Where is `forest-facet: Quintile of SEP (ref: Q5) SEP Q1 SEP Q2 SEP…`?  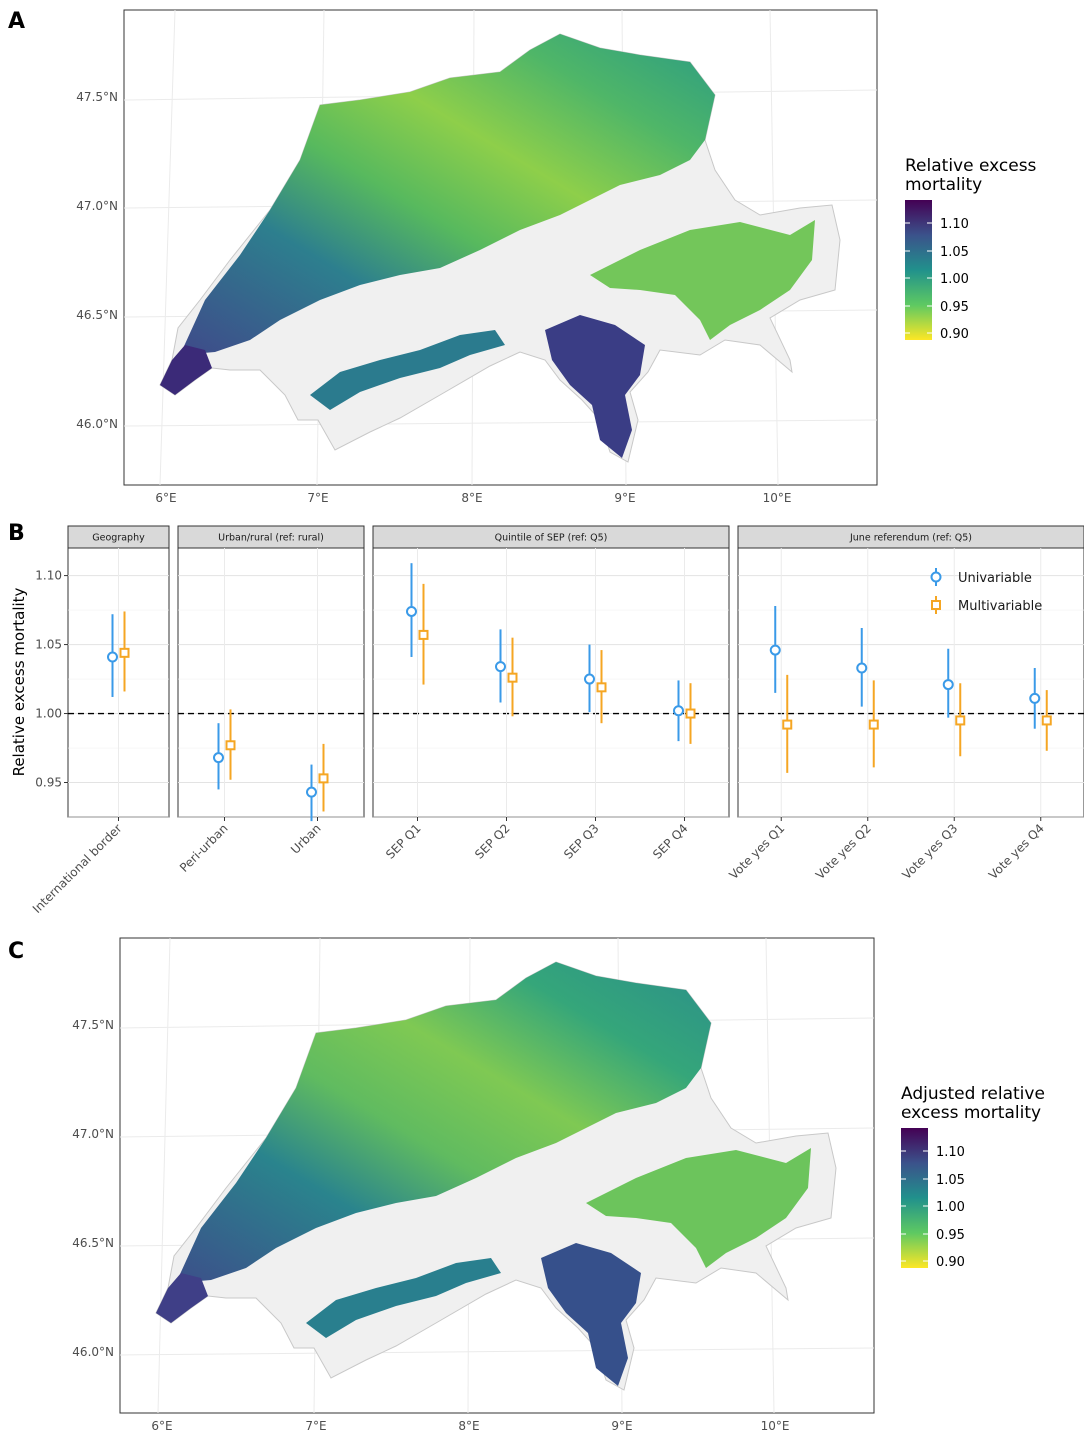 forest-facet: Quintile of SEP (ref: Q5) SEP Q1 SEP Q2 SEP… is located at coordinates (551, 693).